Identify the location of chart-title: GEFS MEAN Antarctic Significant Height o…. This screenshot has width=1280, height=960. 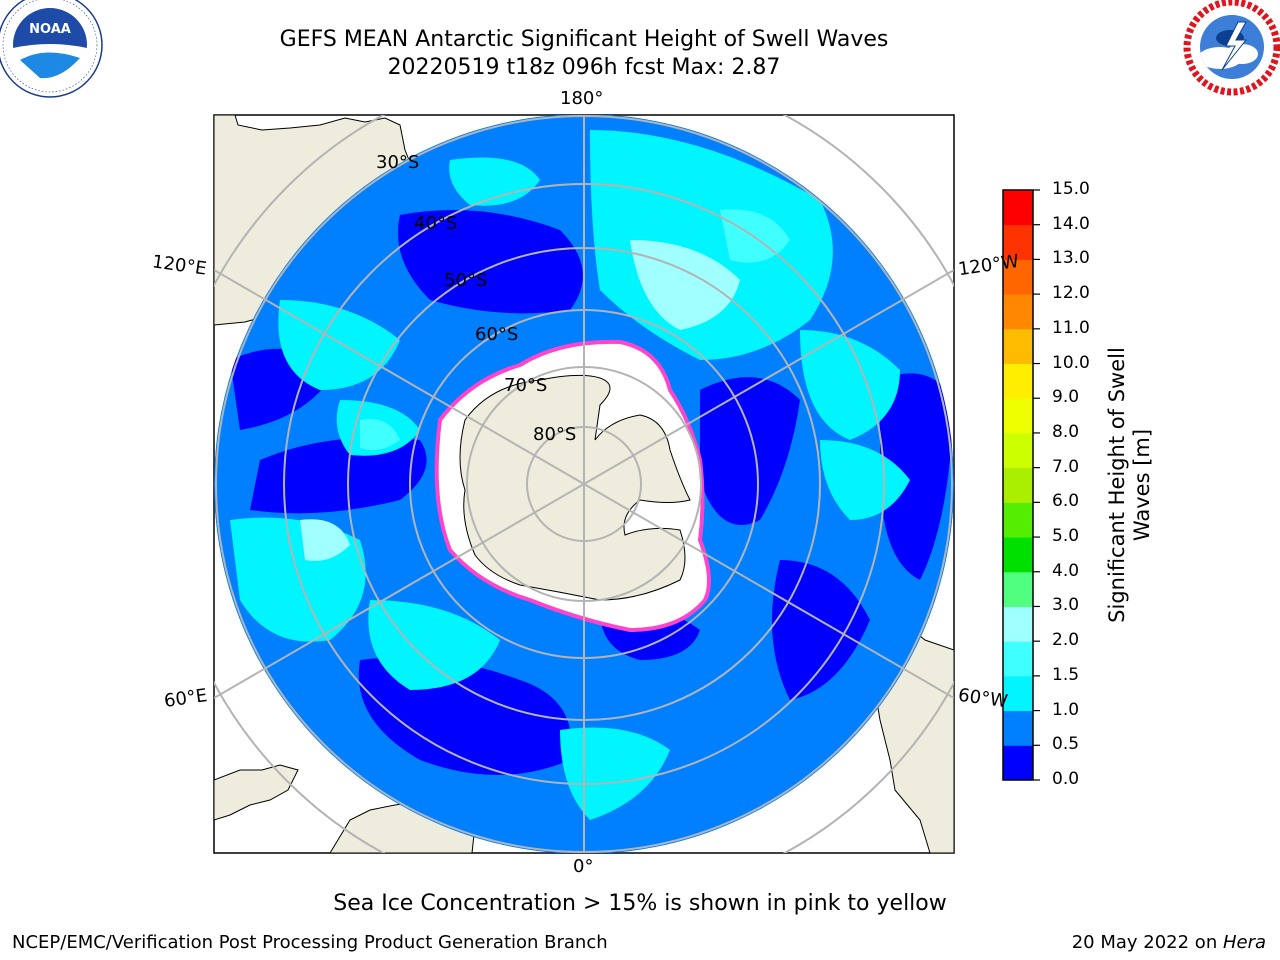
(584, 39).